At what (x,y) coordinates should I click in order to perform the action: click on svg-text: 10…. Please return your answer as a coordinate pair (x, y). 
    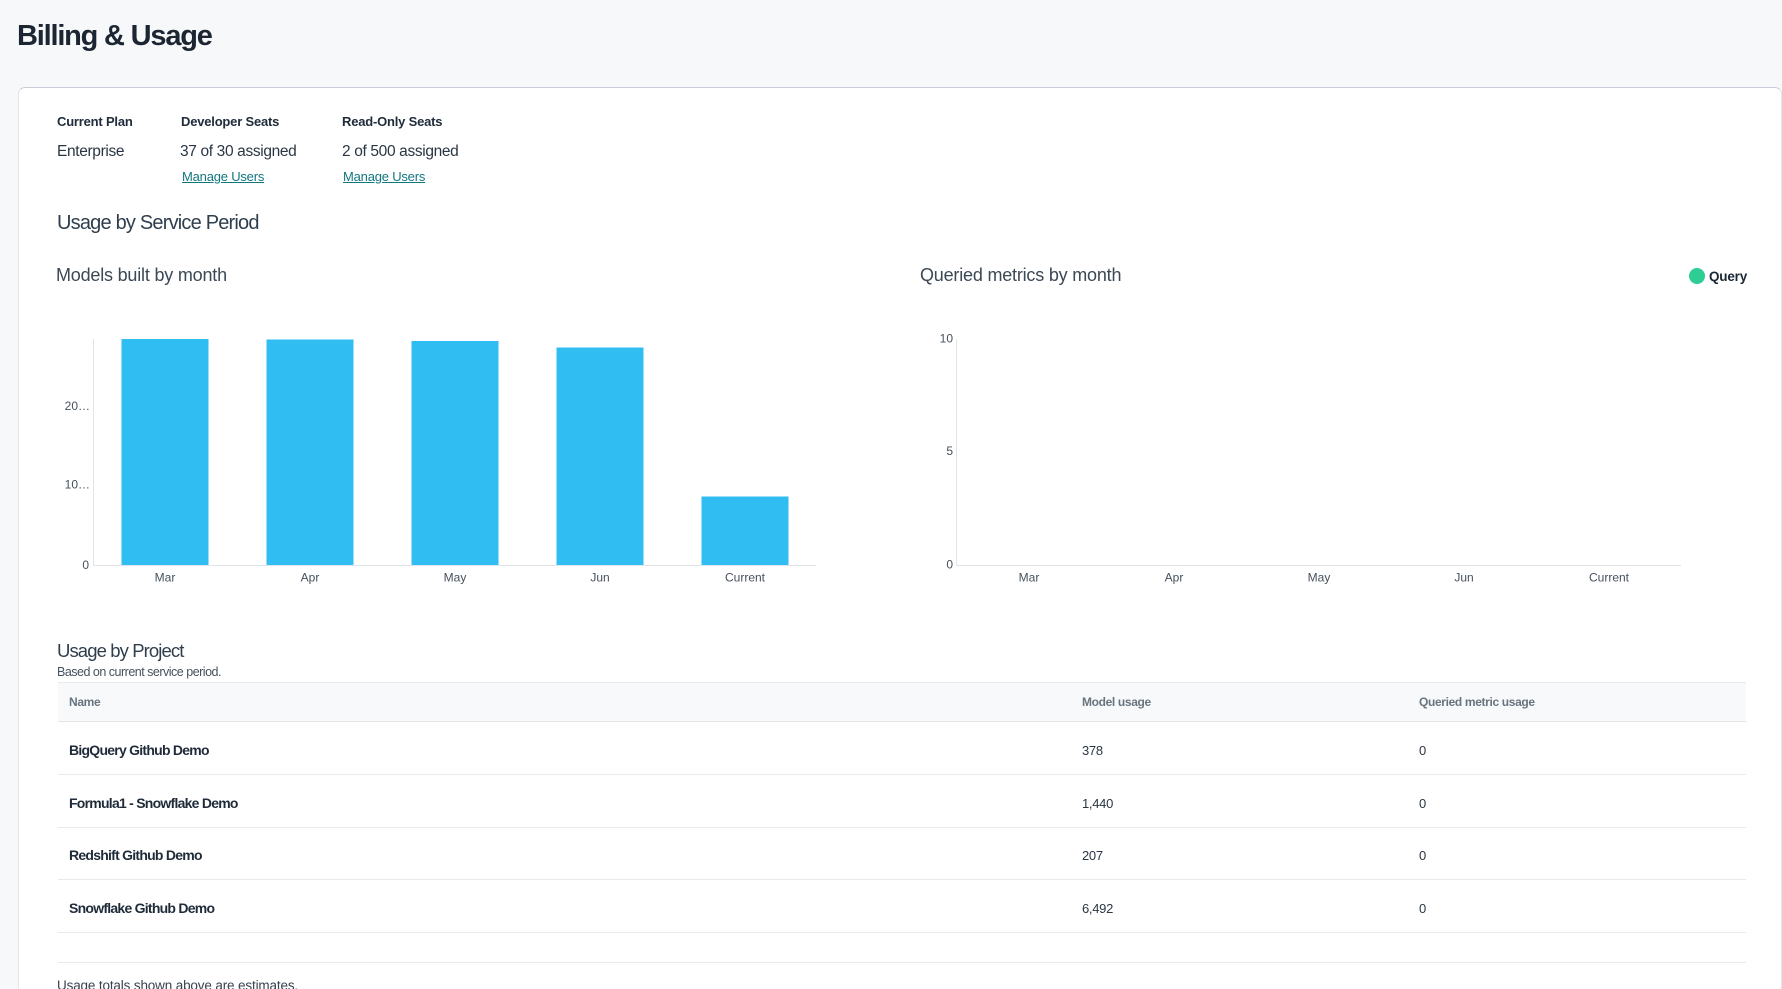
    Looking at the image, I should click on (77, 485).